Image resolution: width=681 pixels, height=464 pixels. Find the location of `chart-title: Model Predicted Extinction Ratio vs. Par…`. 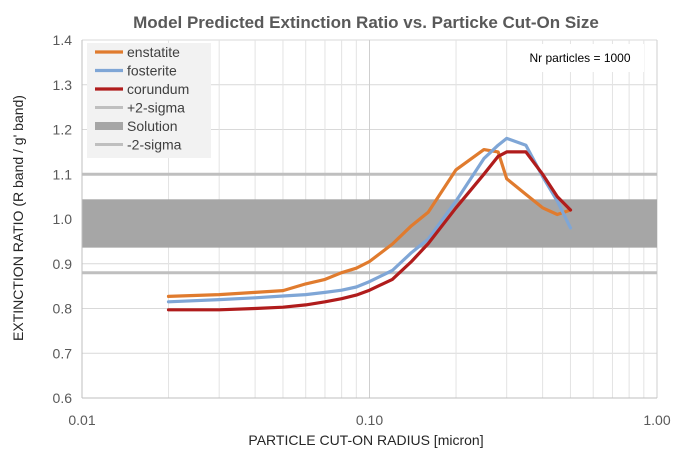

chart-title: Model Predicted Extinction Ratio vs. Par… is located at coordinates (366, 22).